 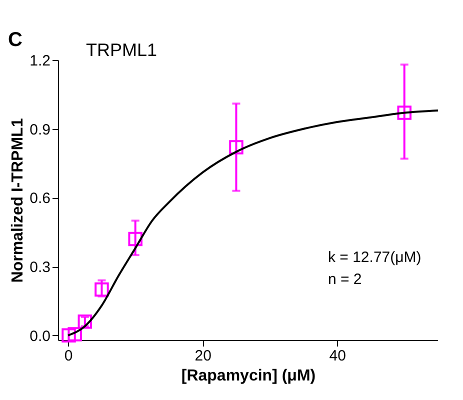 What do you see at coordinates (40, 61) in the screenshot?
I see `y-tick-label: 1.2` at bounding box center [40, 61].